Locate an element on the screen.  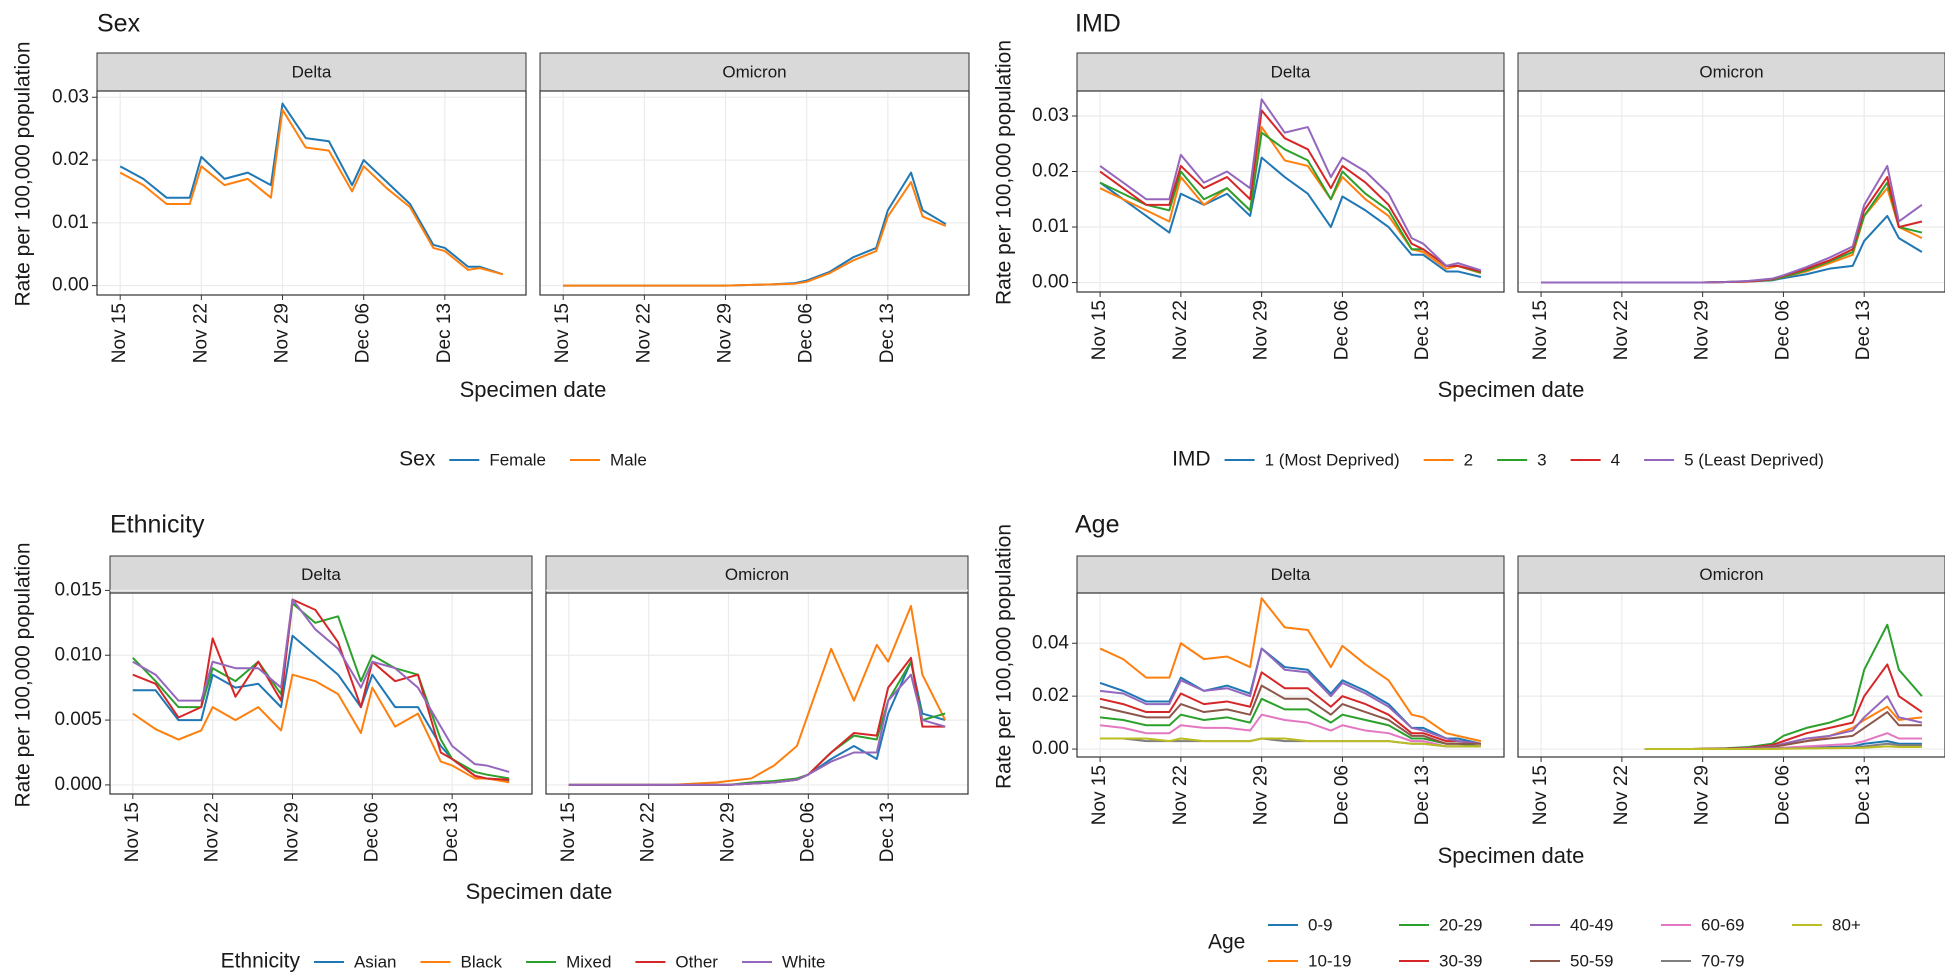
legend-label: 70-79 is located at coordinates (1722, 960).